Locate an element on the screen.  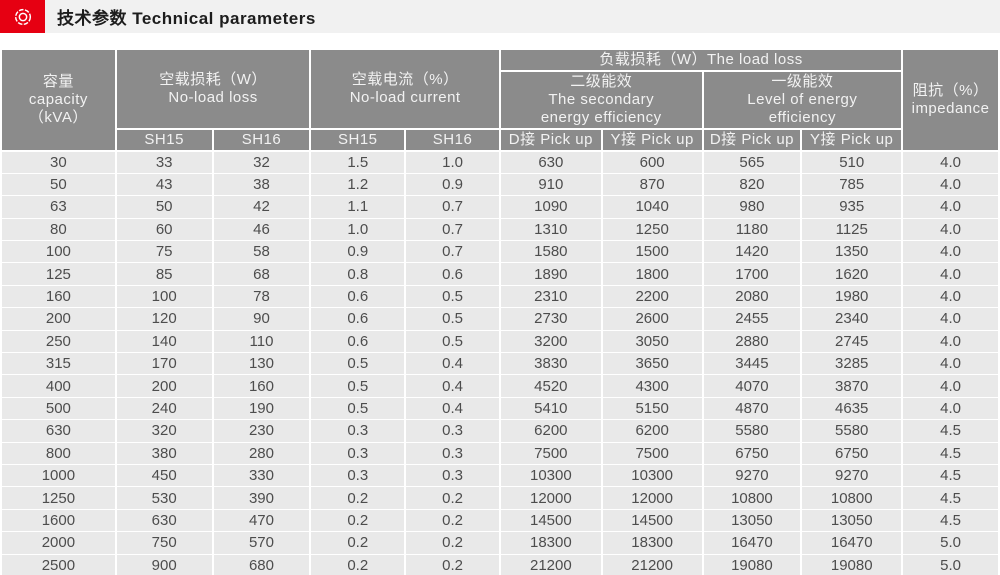
title-bar: 技术参数 Technical parameters is located at coordinates (500, 16).